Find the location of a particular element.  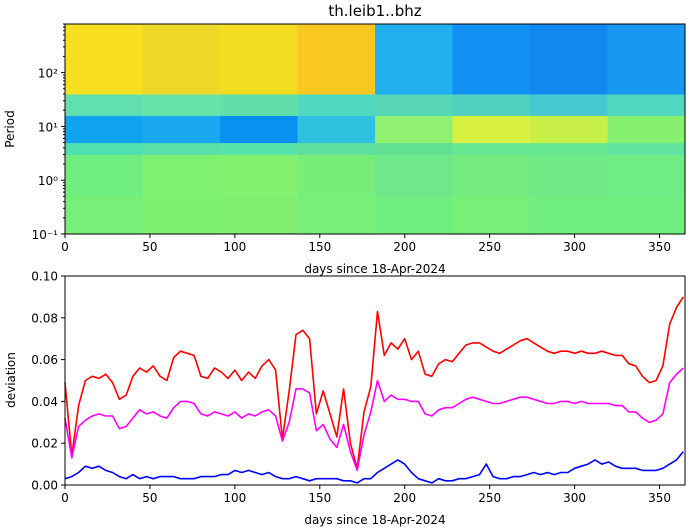

line-y-tick-label: 0.02 is located at coordinates (44, 444).